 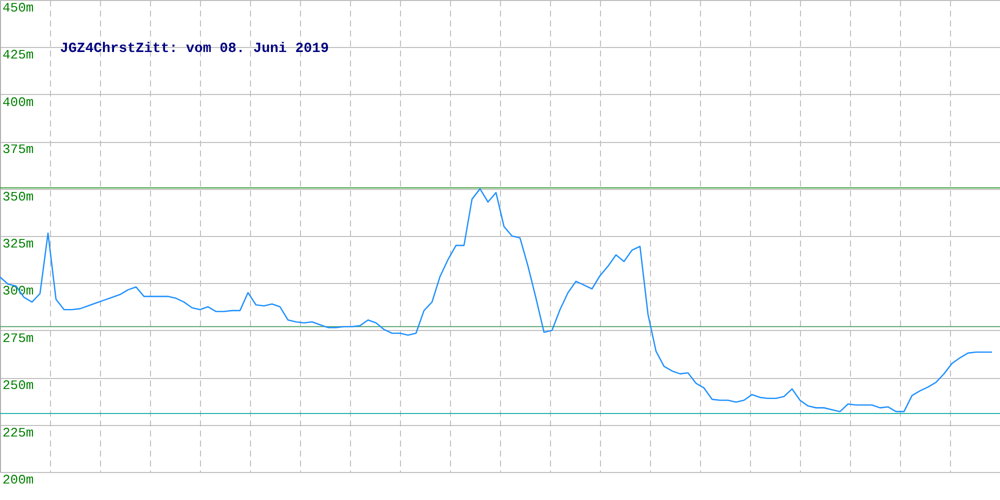 What do you see at coordinates (18, 150) in the screenshot?
I see `y-tick-label: 375m` at bounding box center [18, 150].